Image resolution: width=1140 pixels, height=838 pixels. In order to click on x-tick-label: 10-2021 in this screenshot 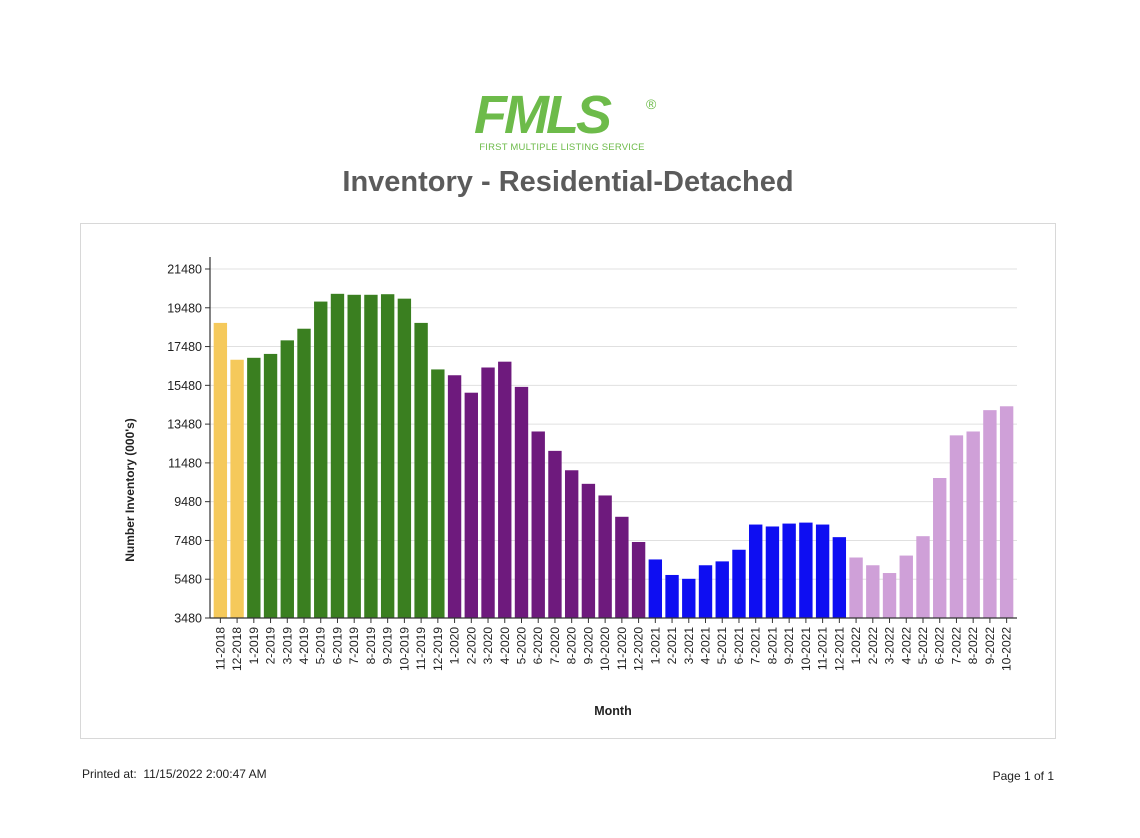, I will do `click(806, 649)`.